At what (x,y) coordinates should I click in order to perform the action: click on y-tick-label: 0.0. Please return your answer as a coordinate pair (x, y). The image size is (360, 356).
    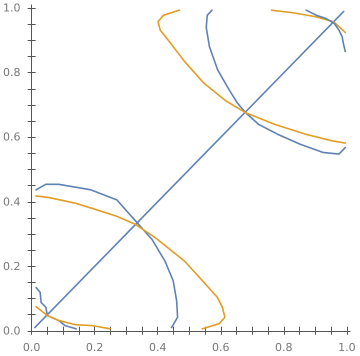
    Looking at the image, I should click on (11, 331).